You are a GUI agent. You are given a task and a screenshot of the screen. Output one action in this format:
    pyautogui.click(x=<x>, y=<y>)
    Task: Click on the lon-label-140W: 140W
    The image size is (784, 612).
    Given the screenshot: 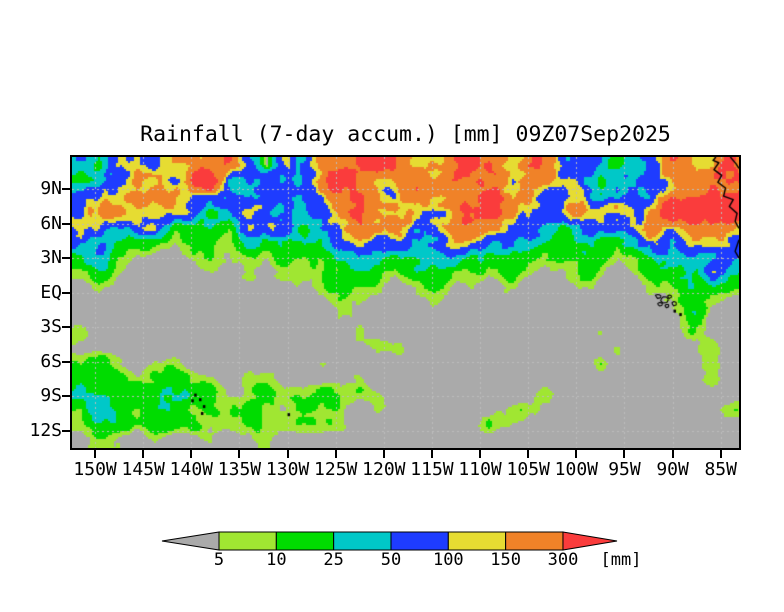 What is the action you would take?
    pyautogui.click(x=191, y=469)
    